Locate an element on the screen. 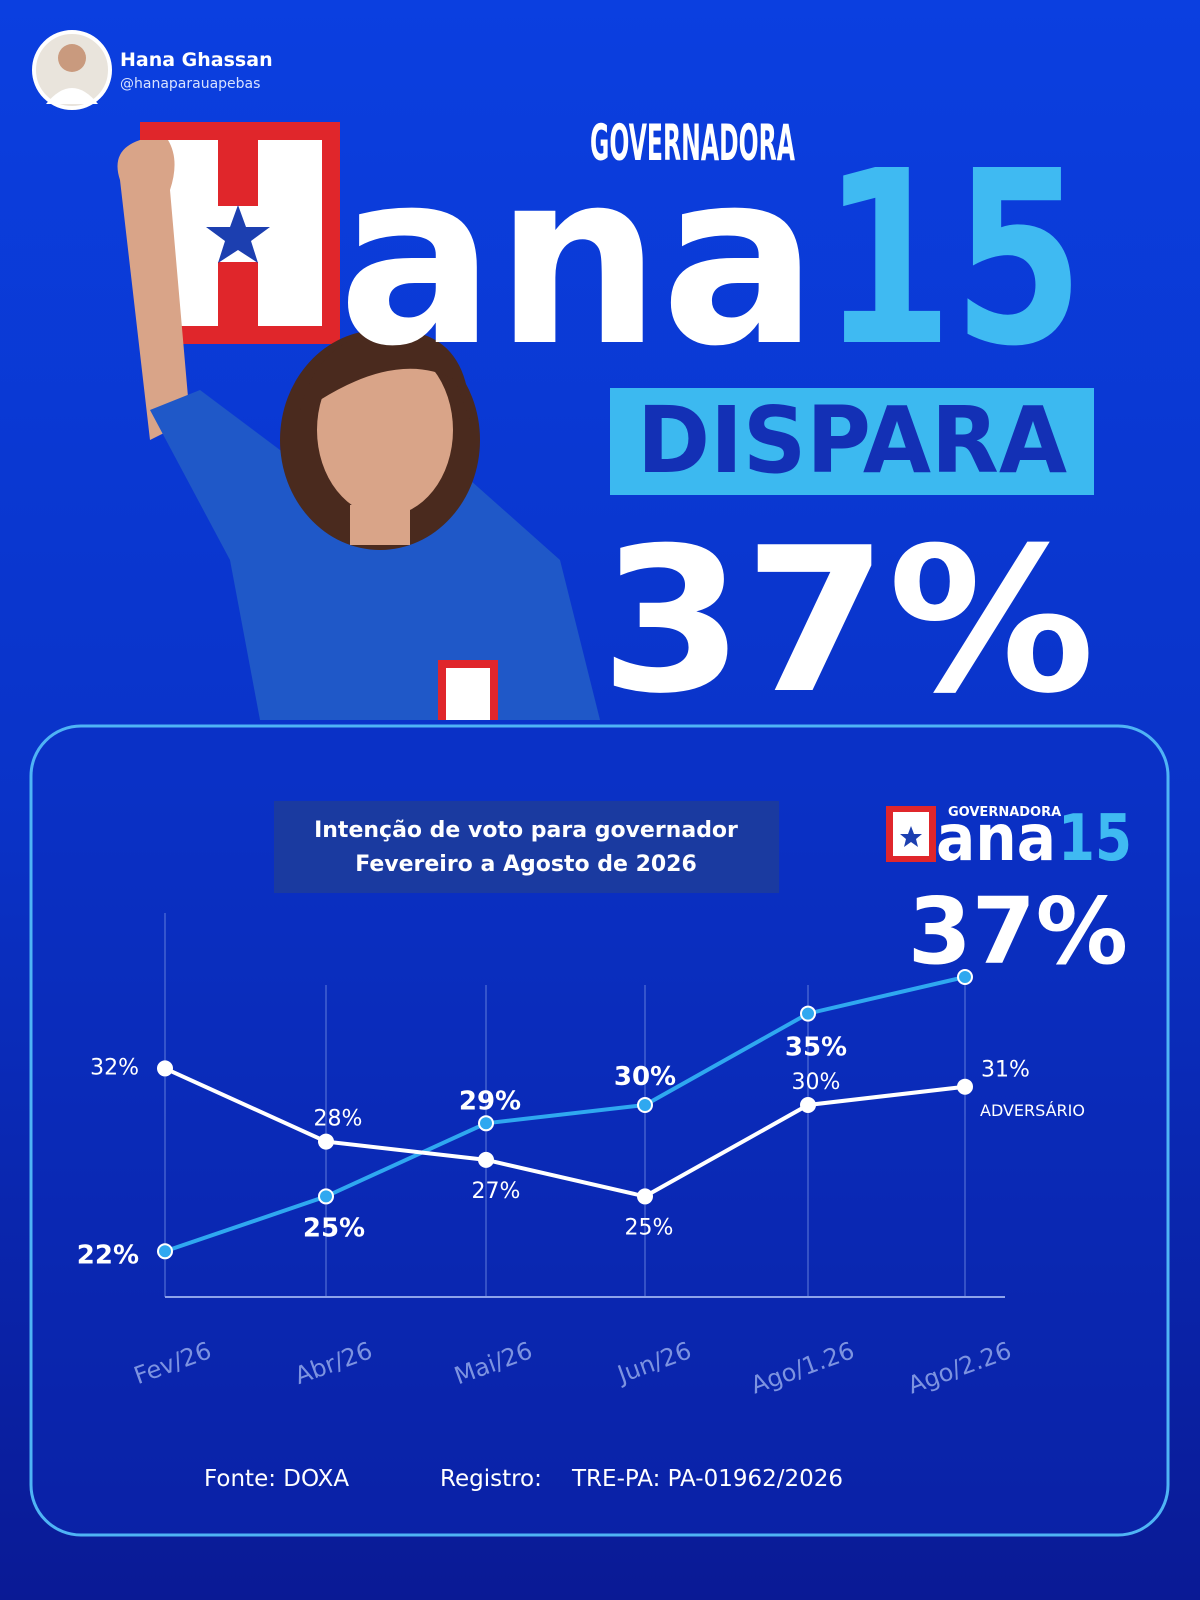 The image size is (1200, 1600). data-label: 35% is located at coordinates (816, 1048).